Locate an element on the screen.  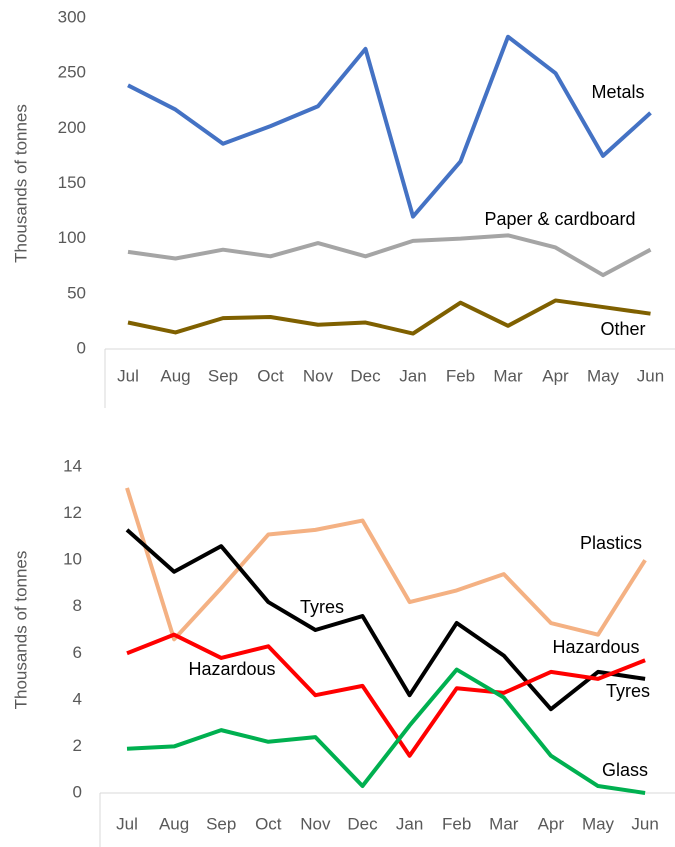
y-tick-label: 100 is located at coordinates (72, 237).